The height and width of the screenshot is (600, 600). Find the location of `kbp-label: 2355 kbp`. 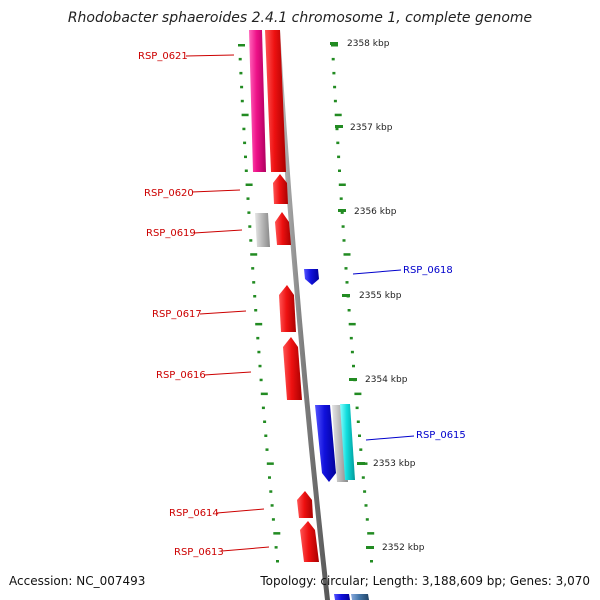

kbp-label: 2355 kbp is located at coordinates (380, 296).